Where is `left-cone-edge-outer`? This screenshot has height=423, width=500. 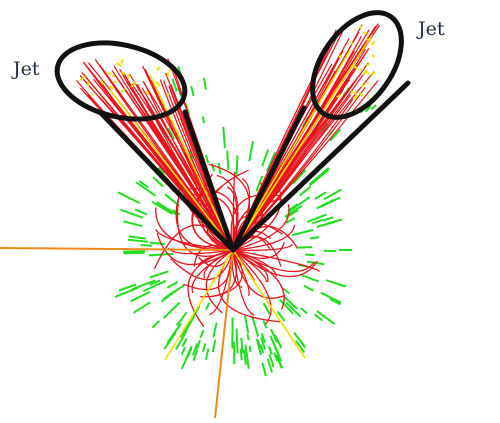
left-cone-edge-outer is located at coordinates (166, 181).